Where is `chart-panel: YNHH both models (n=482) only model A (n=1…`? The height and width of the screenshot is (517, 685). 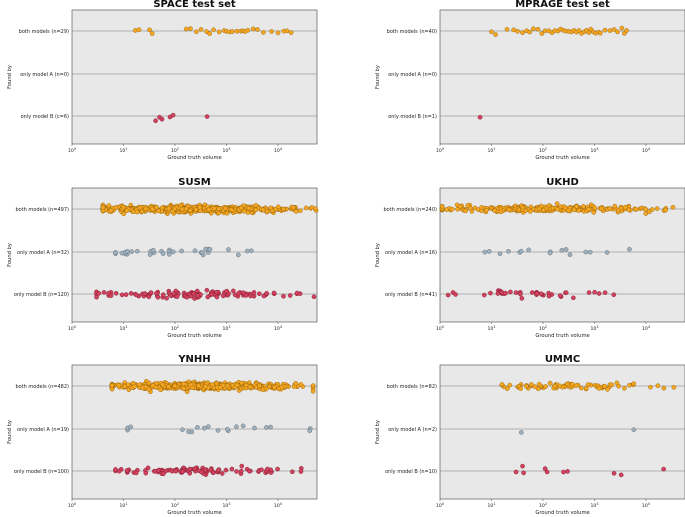
chart-panel: YNHH both models (n=482) only model A (n=1… is located at coordinates (162, 435).